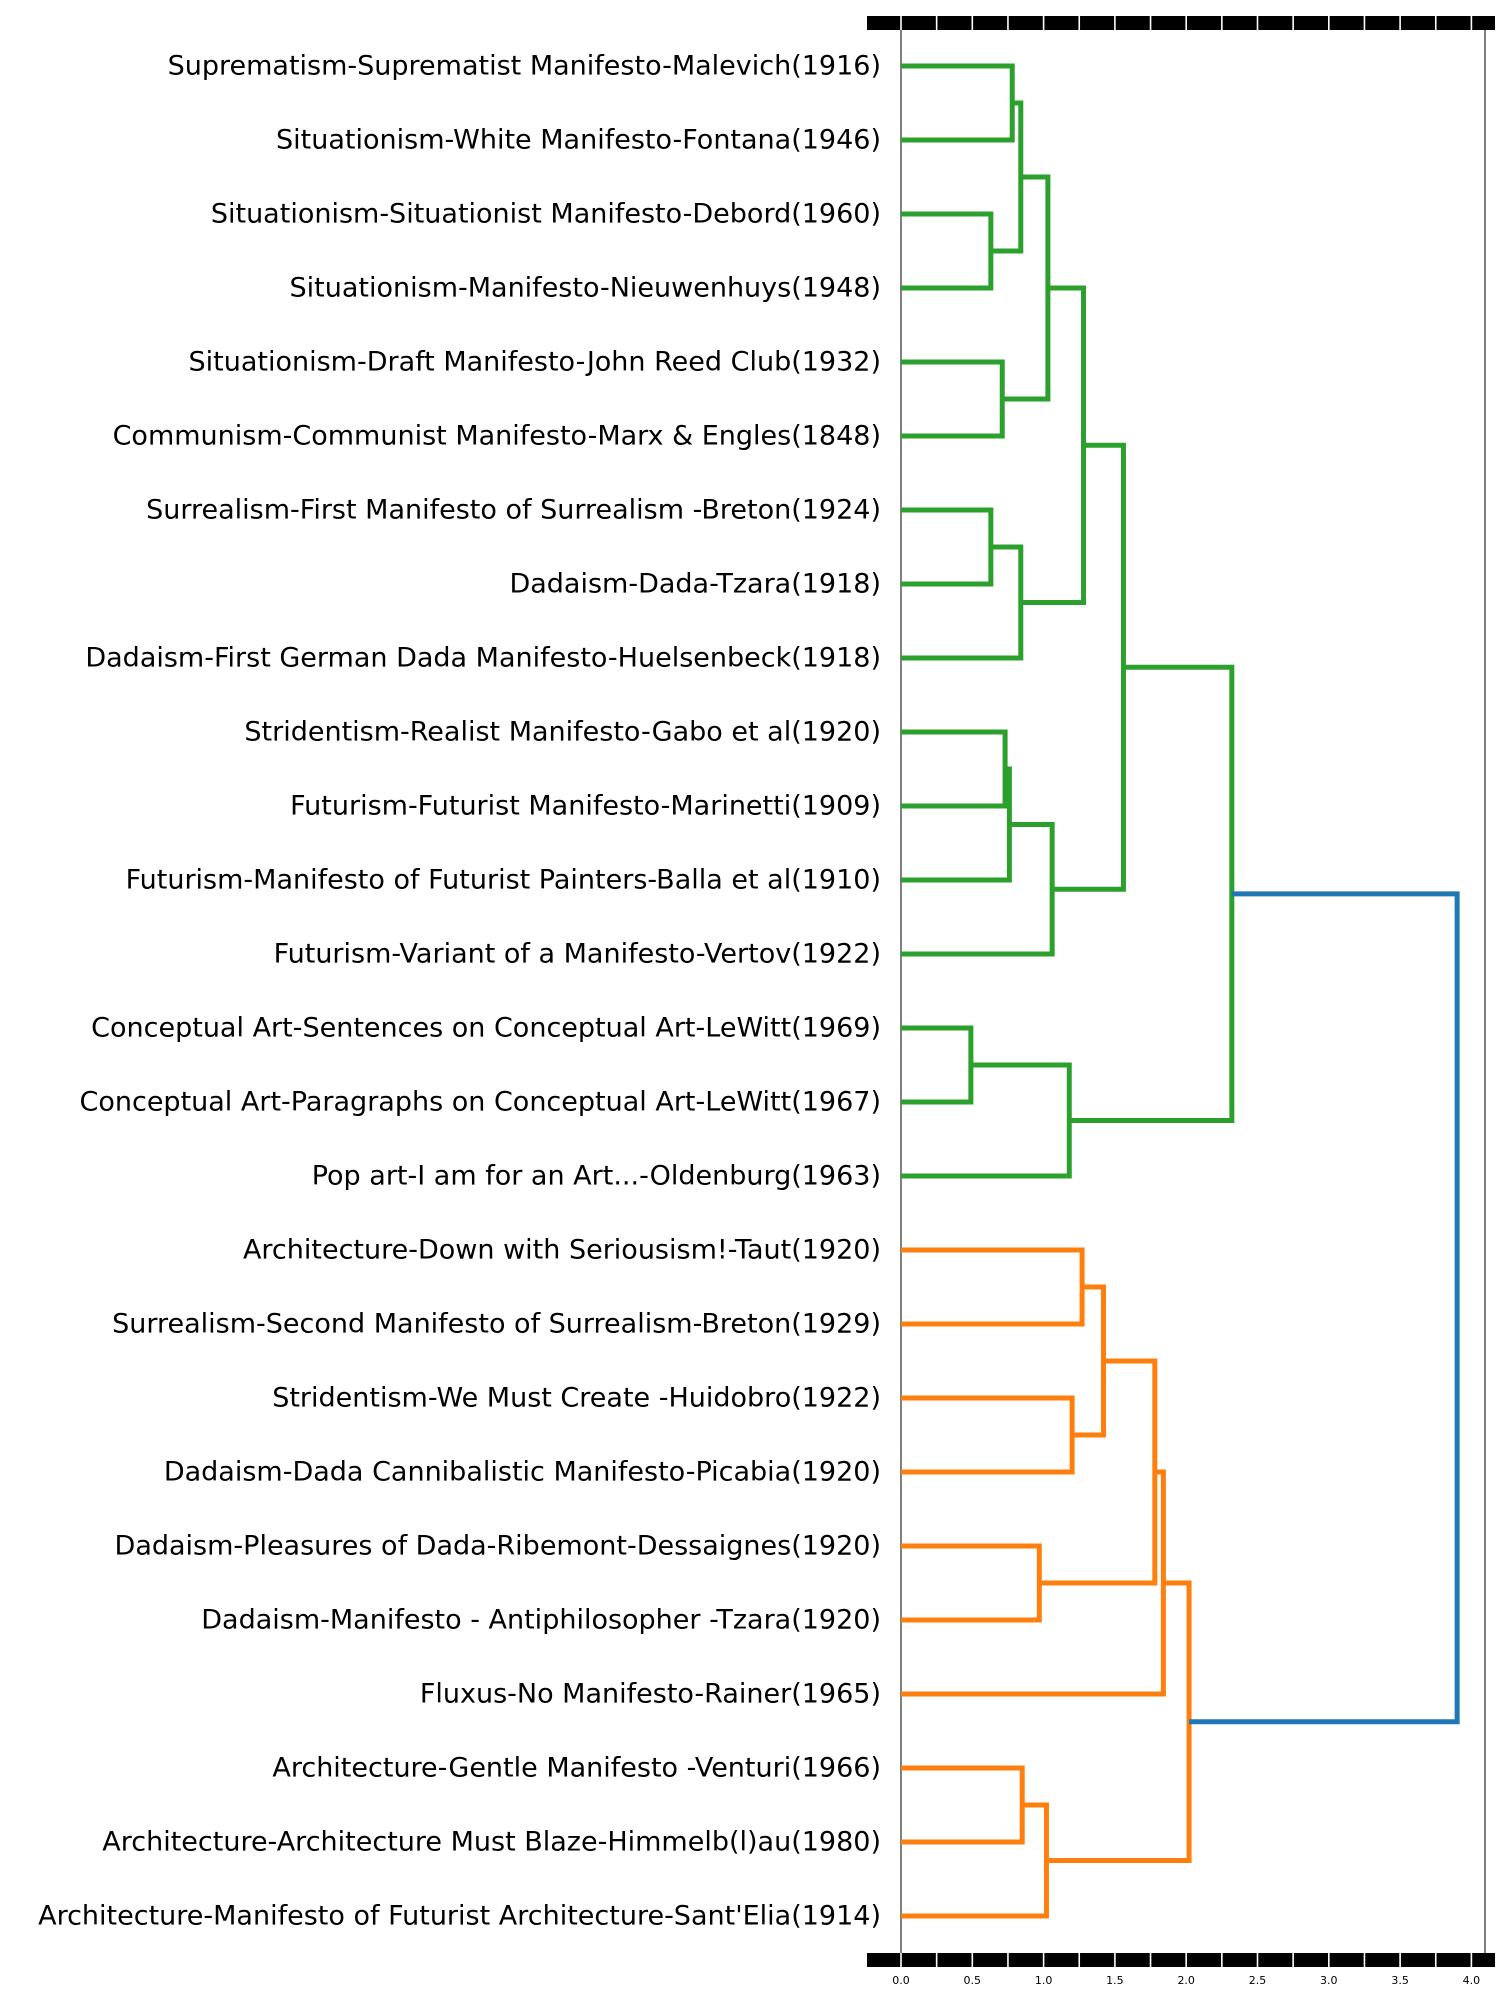 The height and width of the screenshot is (2000, 1500). Describe the element at coordinates (1044, 1980) in the screenshot. I see `x-tick-label: 1.0` at that location.